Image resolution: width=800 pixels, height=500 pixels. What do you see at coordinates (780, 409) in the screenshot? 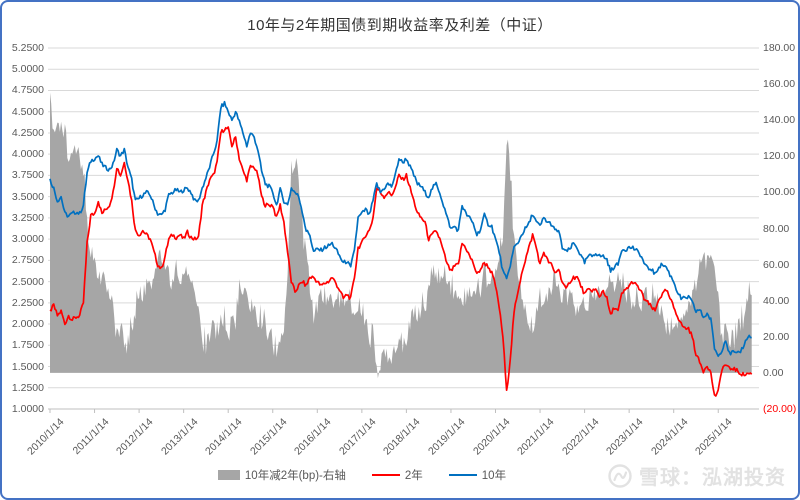
I see `right-axis-tick-label: (20.00)` at bounding box center [780, 409].